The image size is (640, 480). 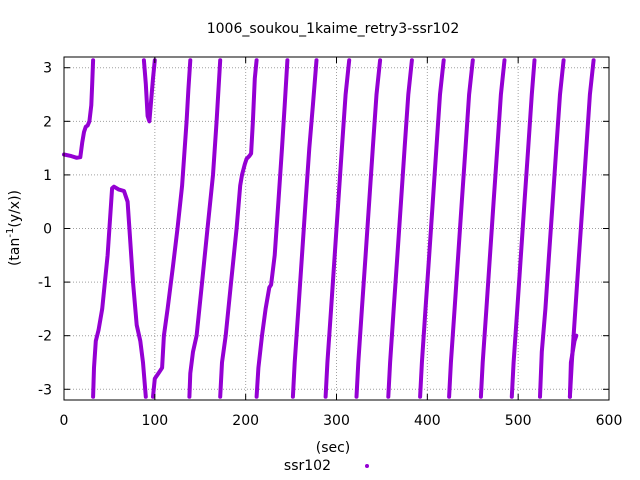 I want to click on y-axis-label-superscript: -1, so click(x=10, y=233).